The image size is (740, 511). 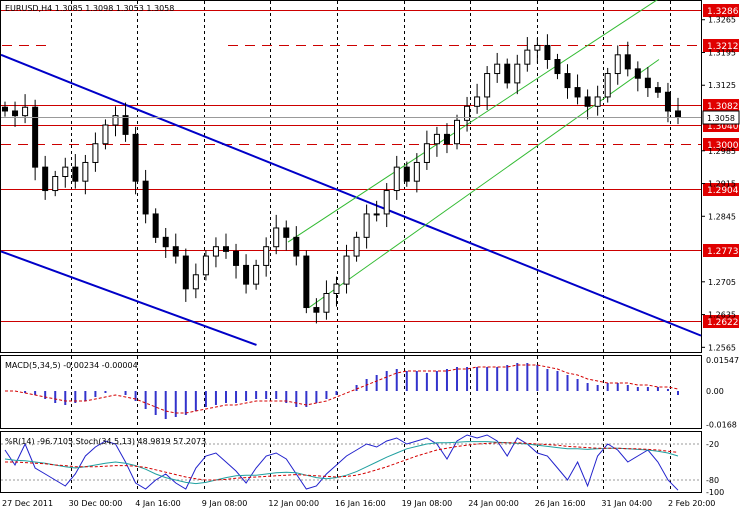 What do you see at coordinates (351, 392) in the screenshot?
I see `macd-panel` at bounding box center [351, 392].